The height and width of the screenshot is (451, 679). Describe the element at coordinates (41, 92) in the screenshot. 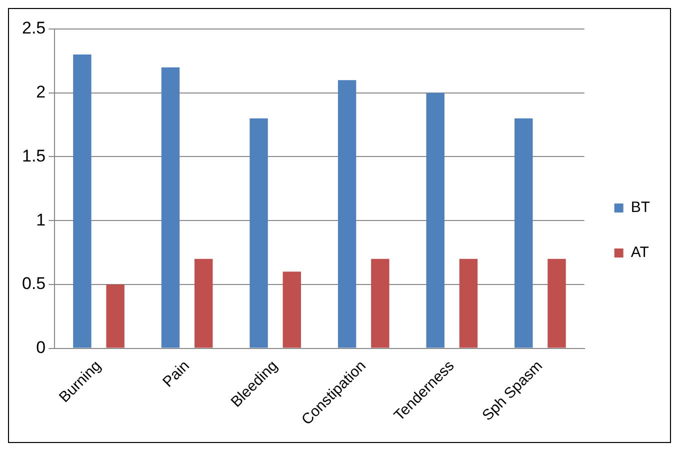

I see `y-tick-label: 2` at that location.